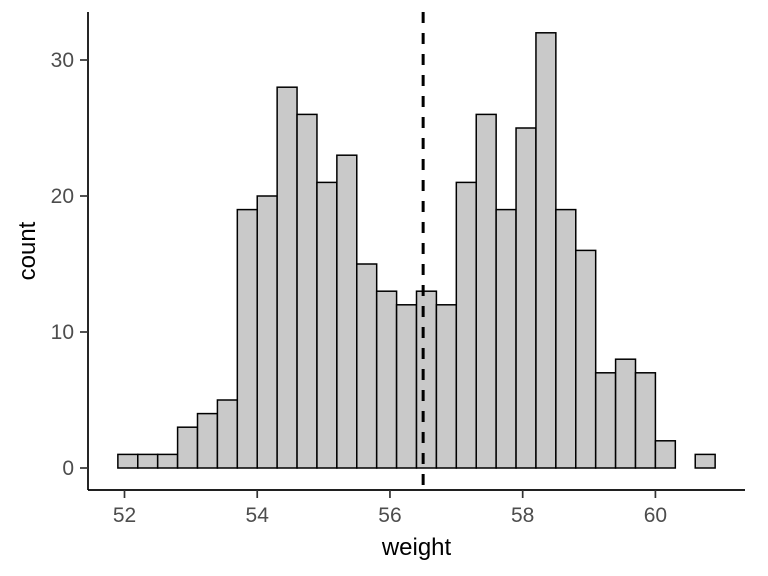 The width and height of the screenshot is (768, 576). I want to click on x-tick-label: 58, so click(522, 515).